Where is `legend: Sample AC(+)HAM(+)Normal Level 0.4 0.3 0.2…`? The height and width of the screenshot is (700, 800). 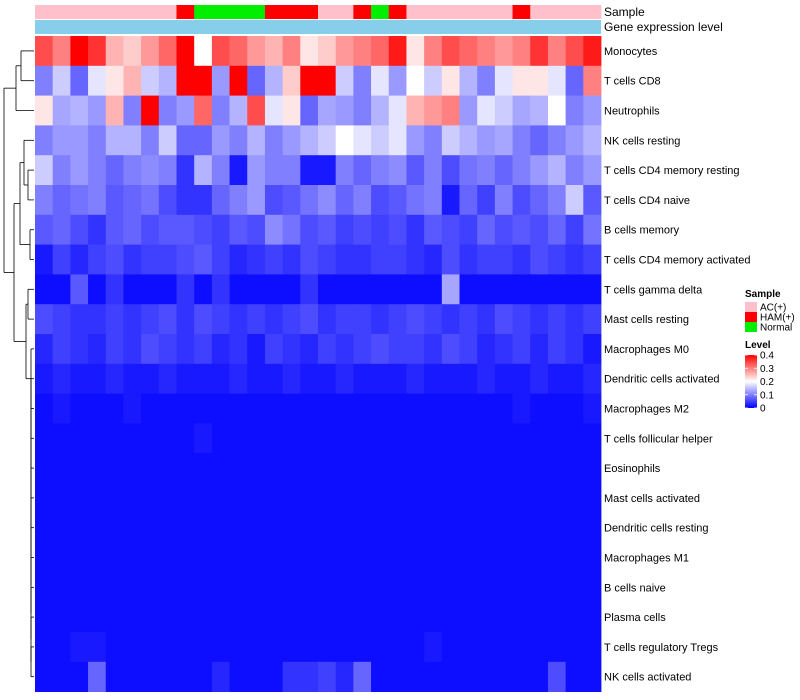
legend: Sample AC(+)HAM(+)Normal Level 0.4 0.3 0.2… is located at coordinates (770, 352).